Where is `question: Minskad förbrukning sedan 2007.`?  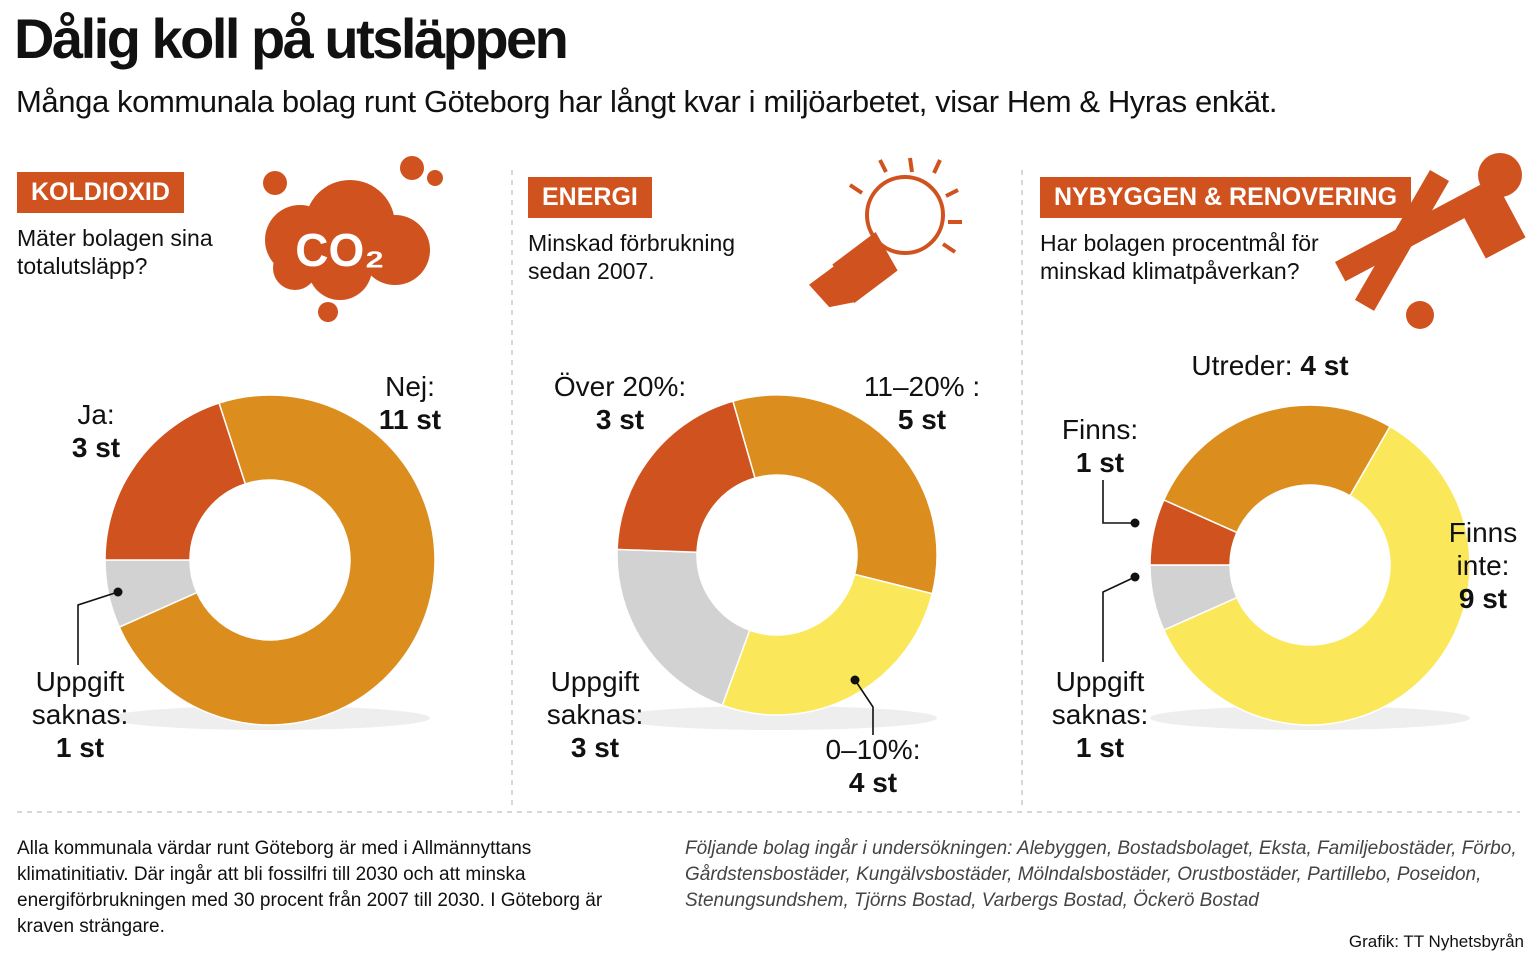 question: Minskad förbrukning sedan 2007. is located at coordinates (632, 257).